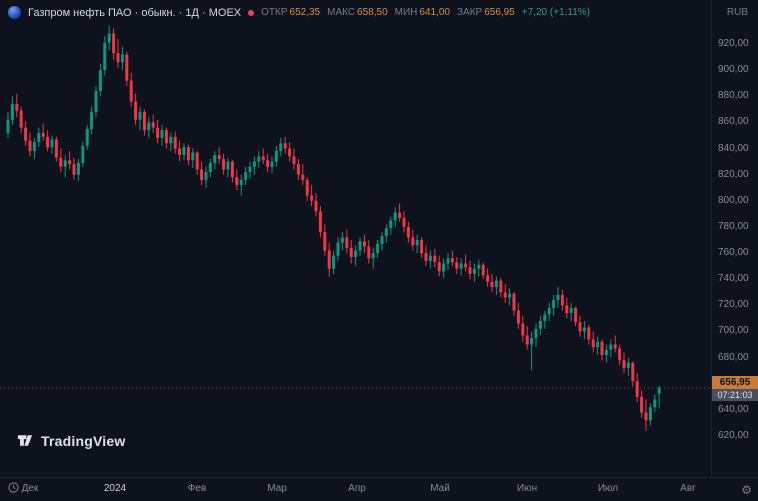 The image size is (758, 501). Describe the element at coordinates (274, 12) in the screenshot. I see `open-label: ОТКР` at that location.